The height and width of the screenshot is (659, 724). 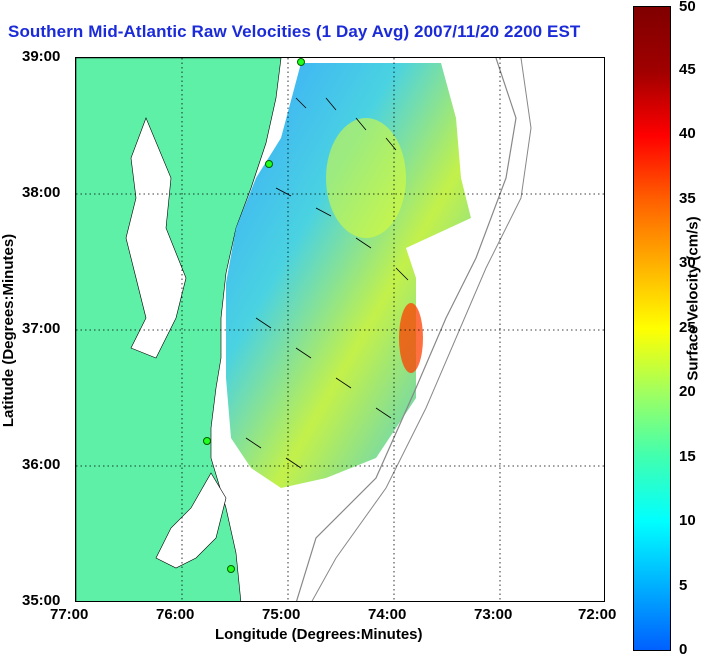 What do you see at coordinates (687, 262) in the screenshot?
I see `colorbar-tick: 30` at bounding box center [687, 262].